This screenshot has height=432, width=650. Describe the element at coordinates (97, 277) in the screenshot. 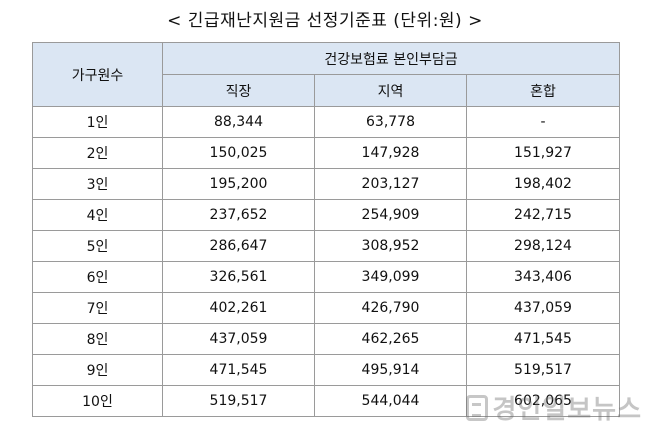

I see `household-size-cell: 6인` at that location.